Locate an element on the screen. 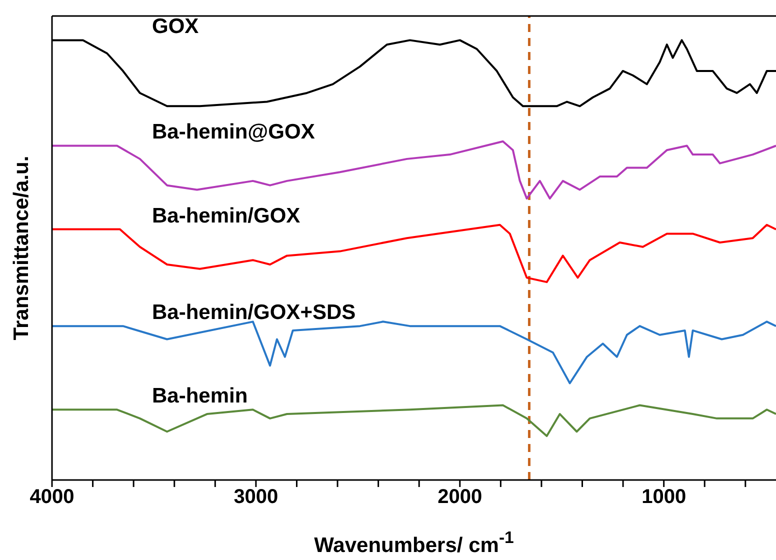 This screenshot has height=560, width=776. x-tick-label: 1000 is located at coordinates (664, 497).